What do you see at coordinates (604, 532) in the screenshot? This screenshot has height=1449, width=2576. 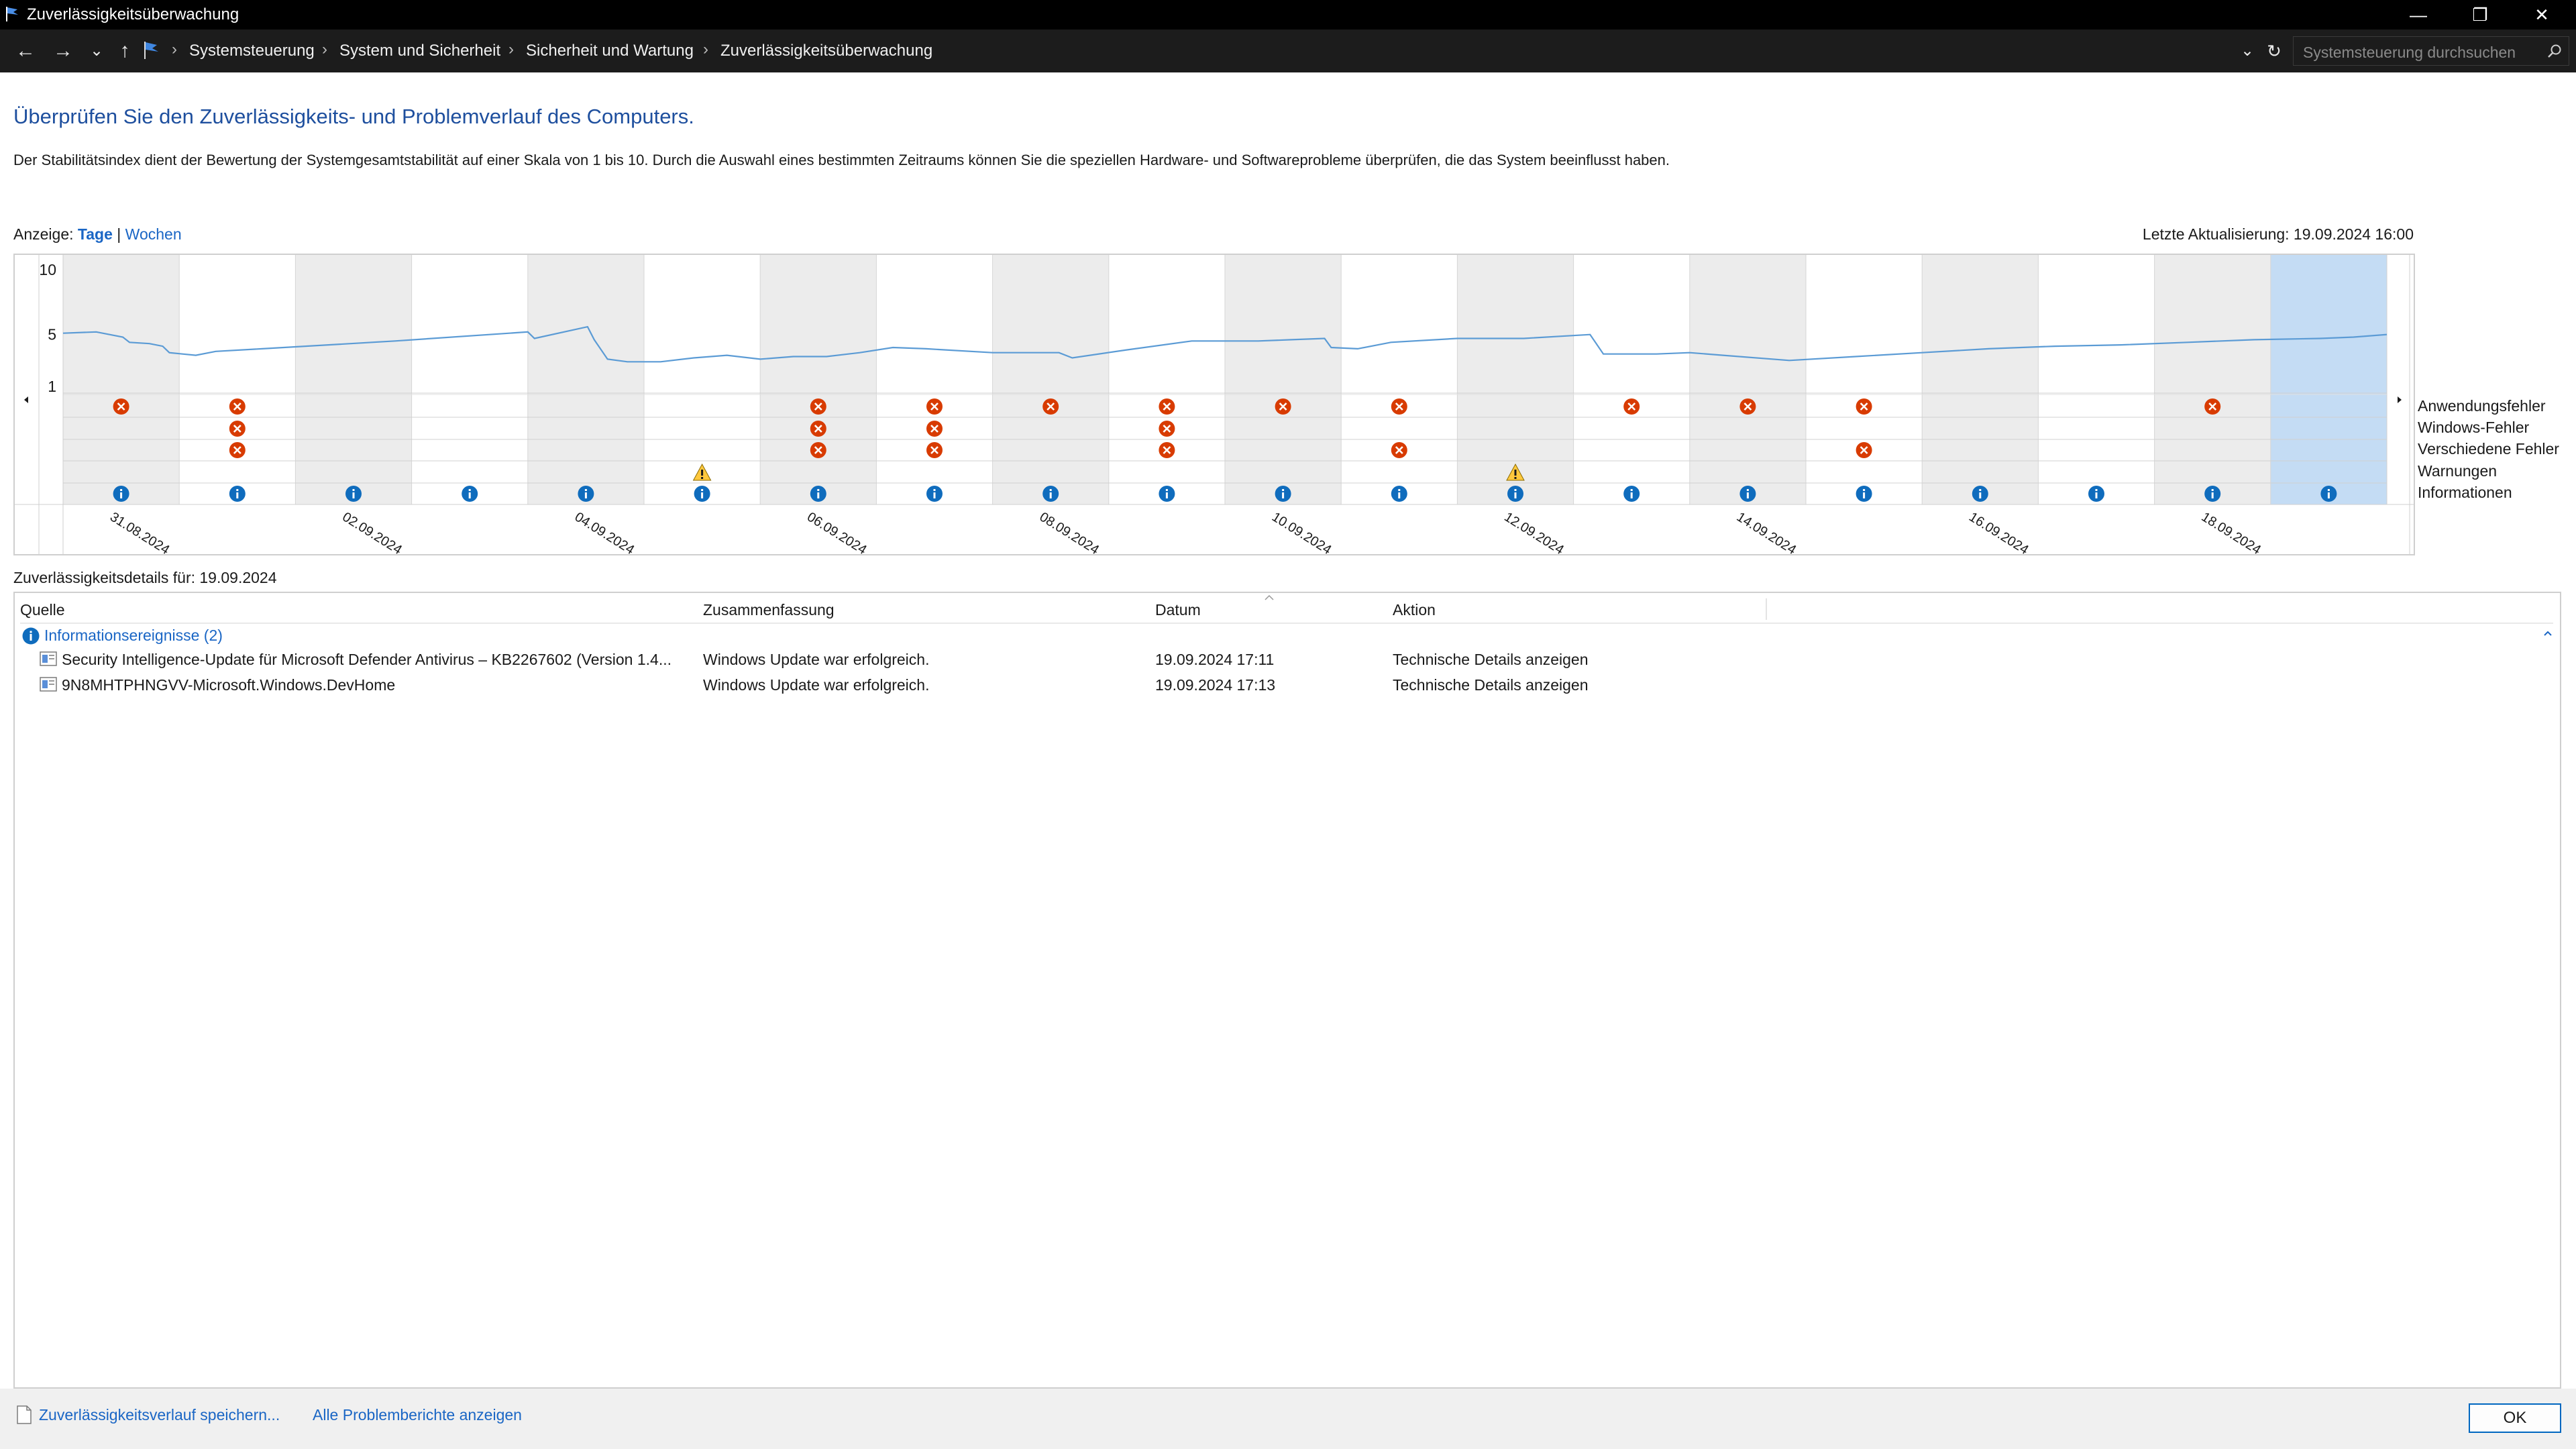 I see `date-label: 04.09.2024` at bounding box center [604, 532].